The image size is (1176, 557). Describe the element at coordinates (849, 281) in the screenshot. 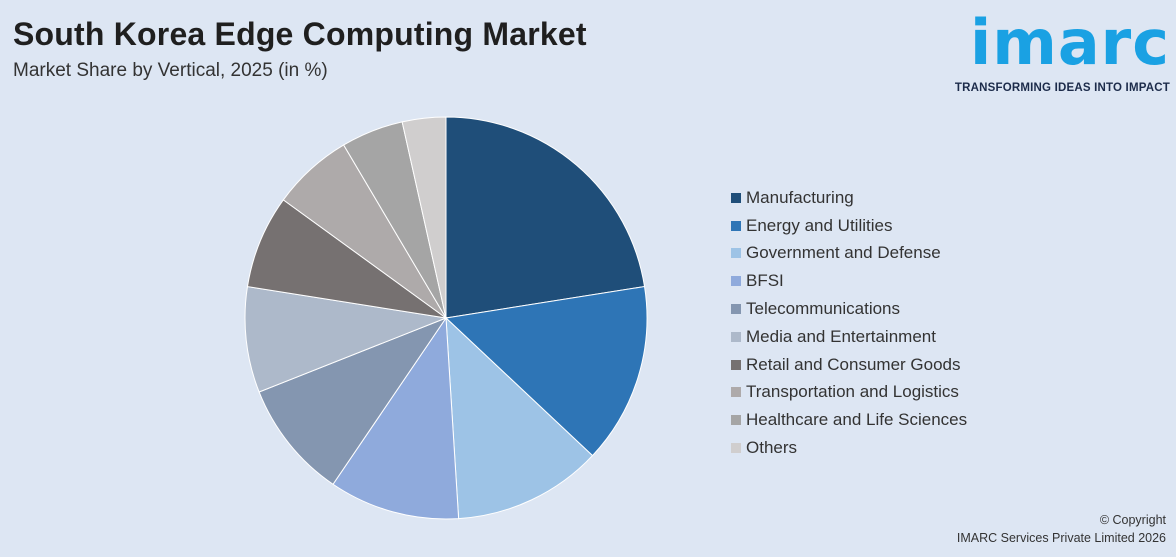

I see `legend-item-bfsi: BFSI` at that location.